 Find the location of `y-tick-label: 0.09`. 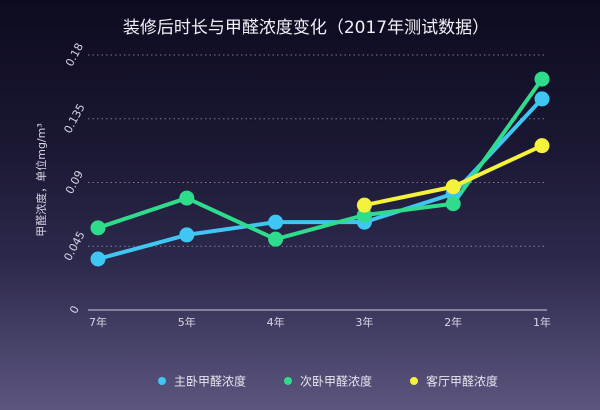

y-tick-label: 0.09 is located at coordinates (74, 182).